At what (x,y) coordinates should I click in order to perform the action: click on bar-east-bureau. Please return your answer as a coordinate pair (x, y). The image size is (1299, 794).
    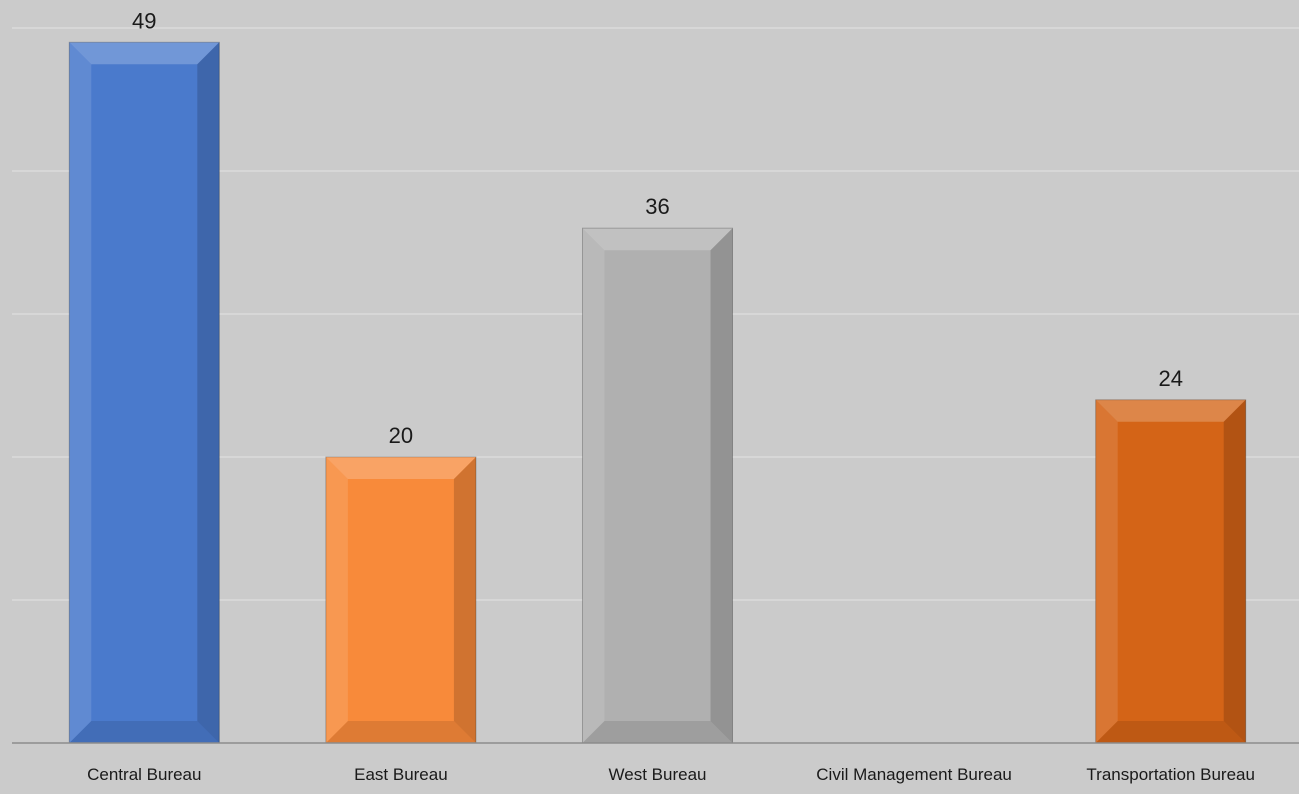
    Looking at the image, I should click on (401, 600).